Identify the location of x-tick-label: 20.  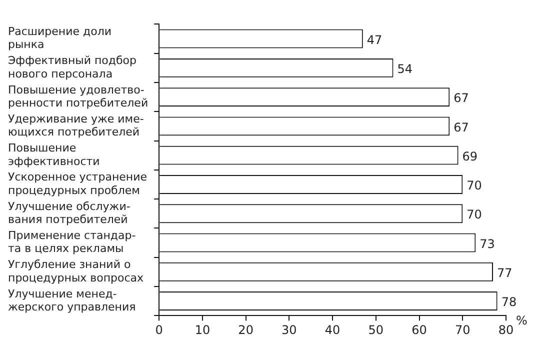
(246, 329).